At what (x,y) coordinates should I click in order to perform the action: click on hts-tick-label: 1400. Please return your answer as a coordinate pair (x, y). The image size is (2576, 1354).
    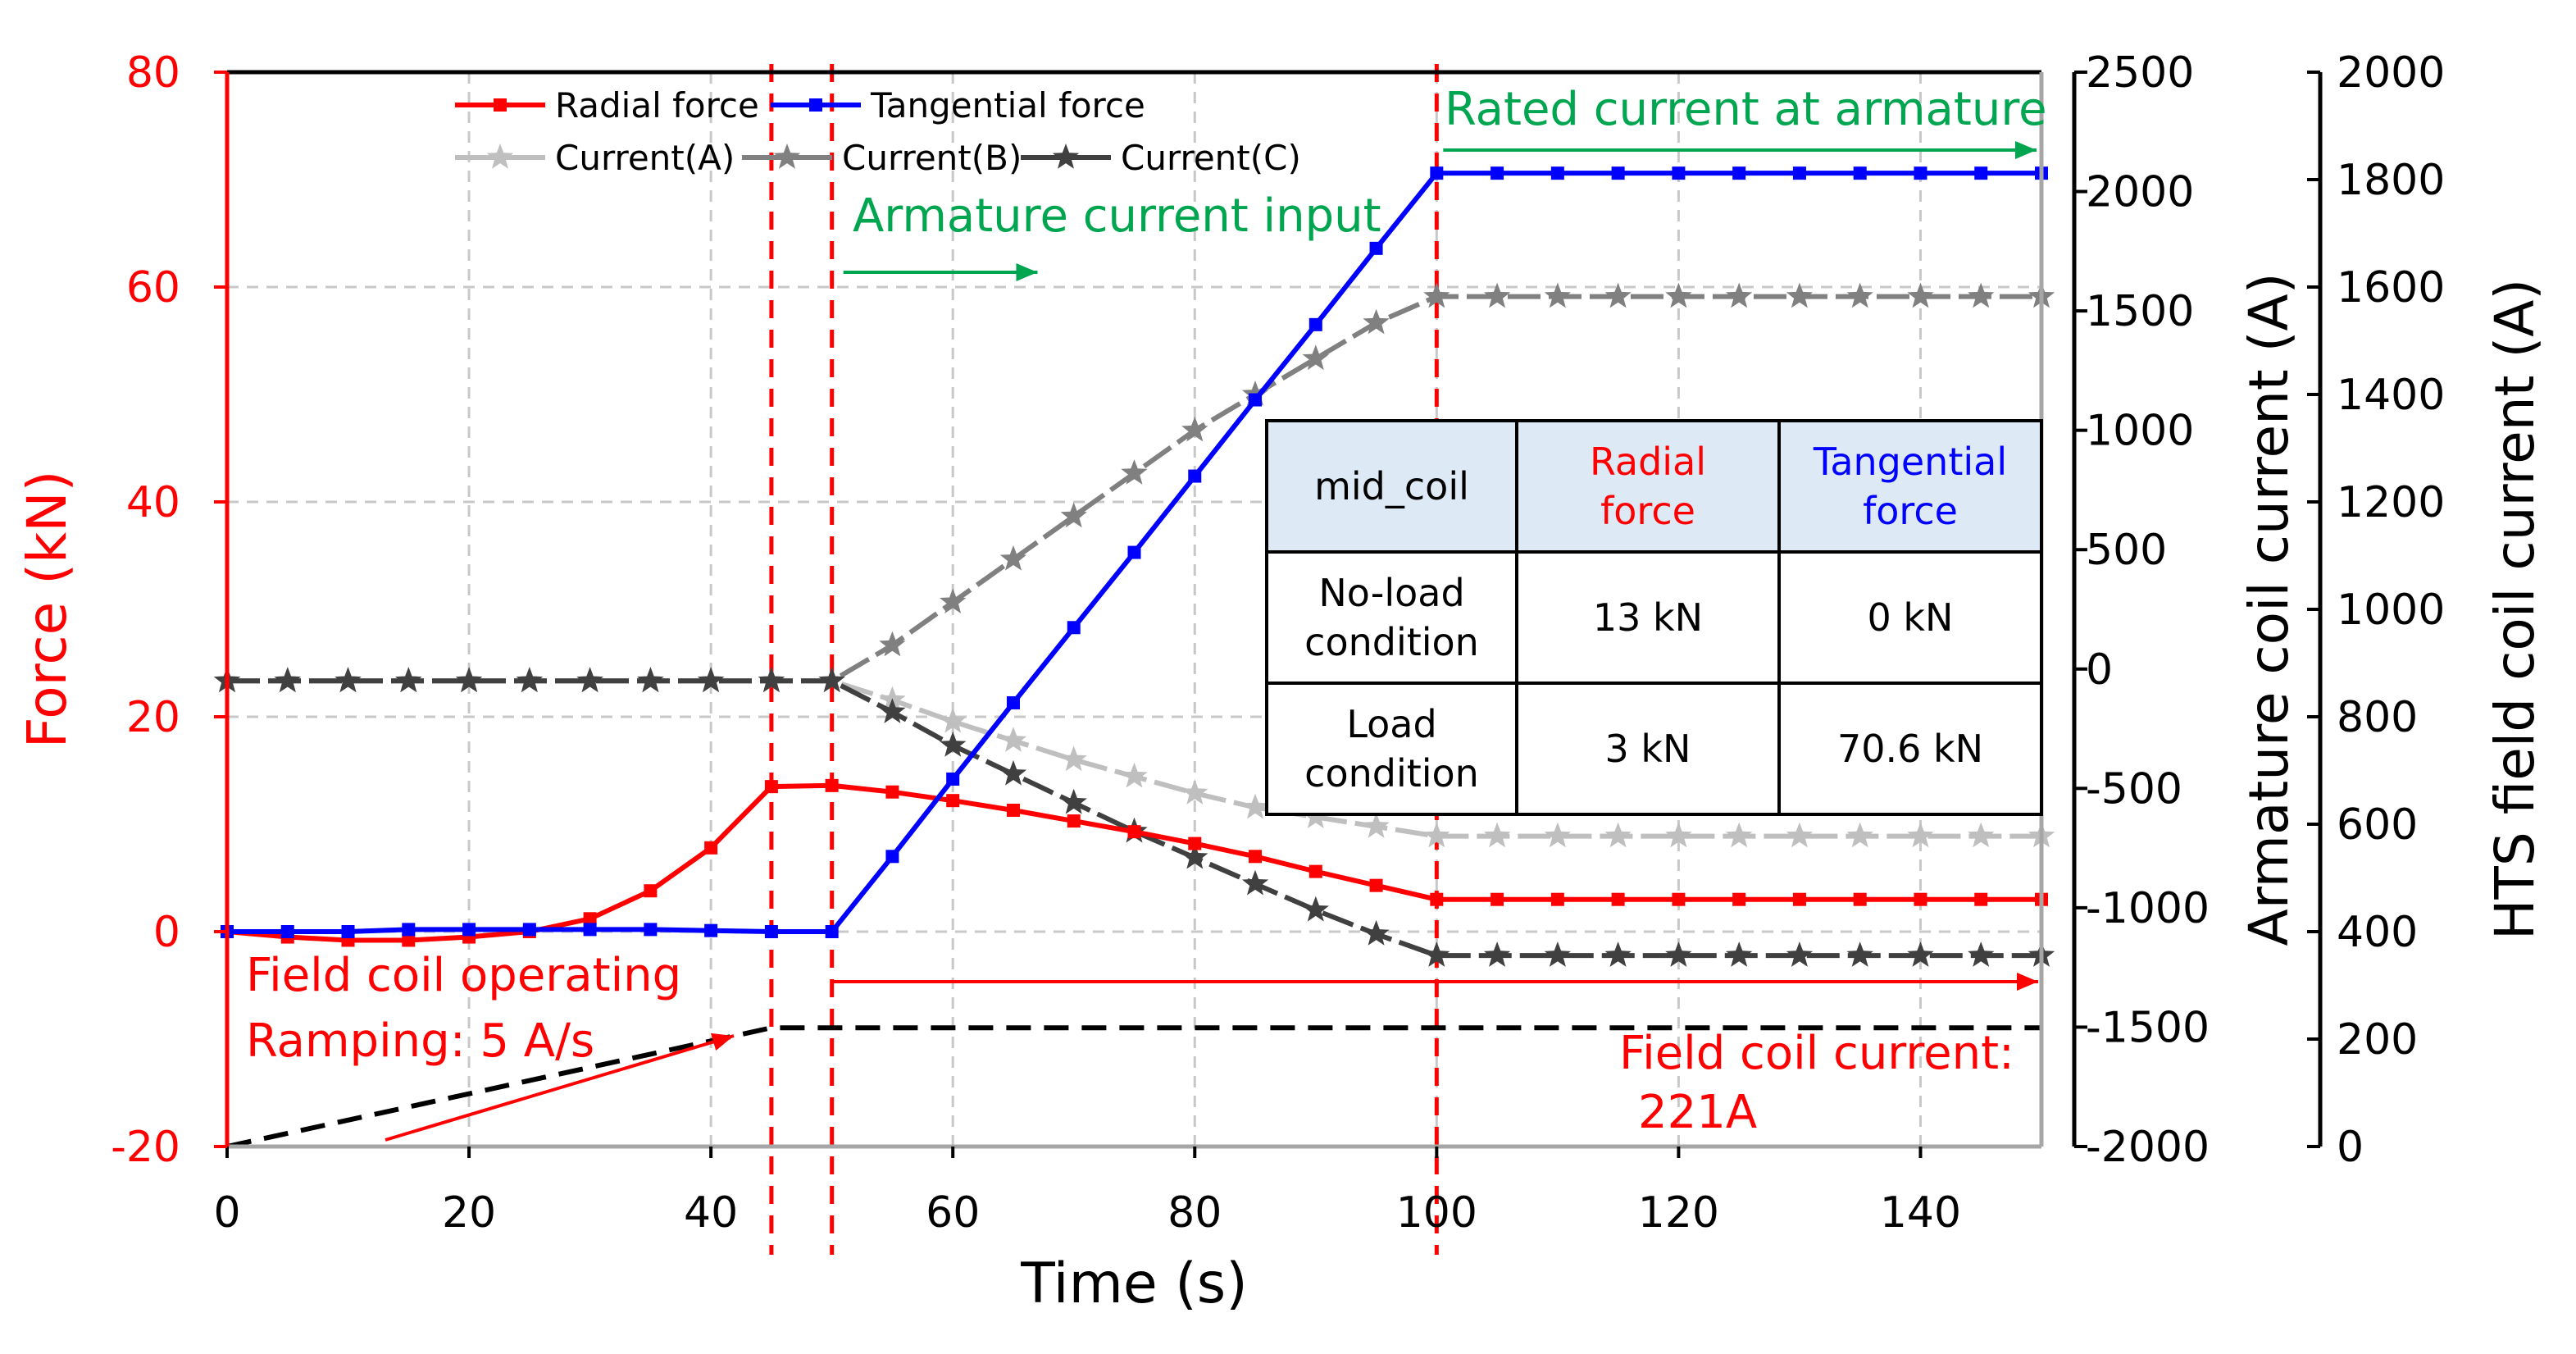
    Looking at the image, I should click on (2391, 395).